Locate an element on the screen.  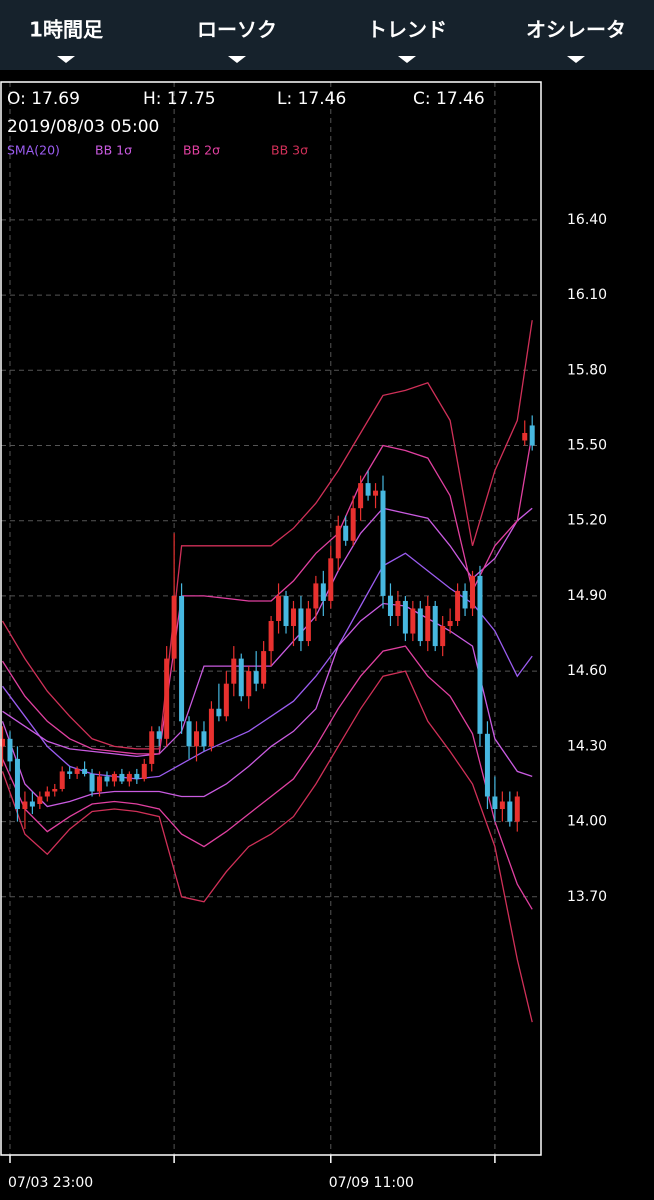
info-date: 2019/08/03 05:00 is located at coordinates (83, 127).